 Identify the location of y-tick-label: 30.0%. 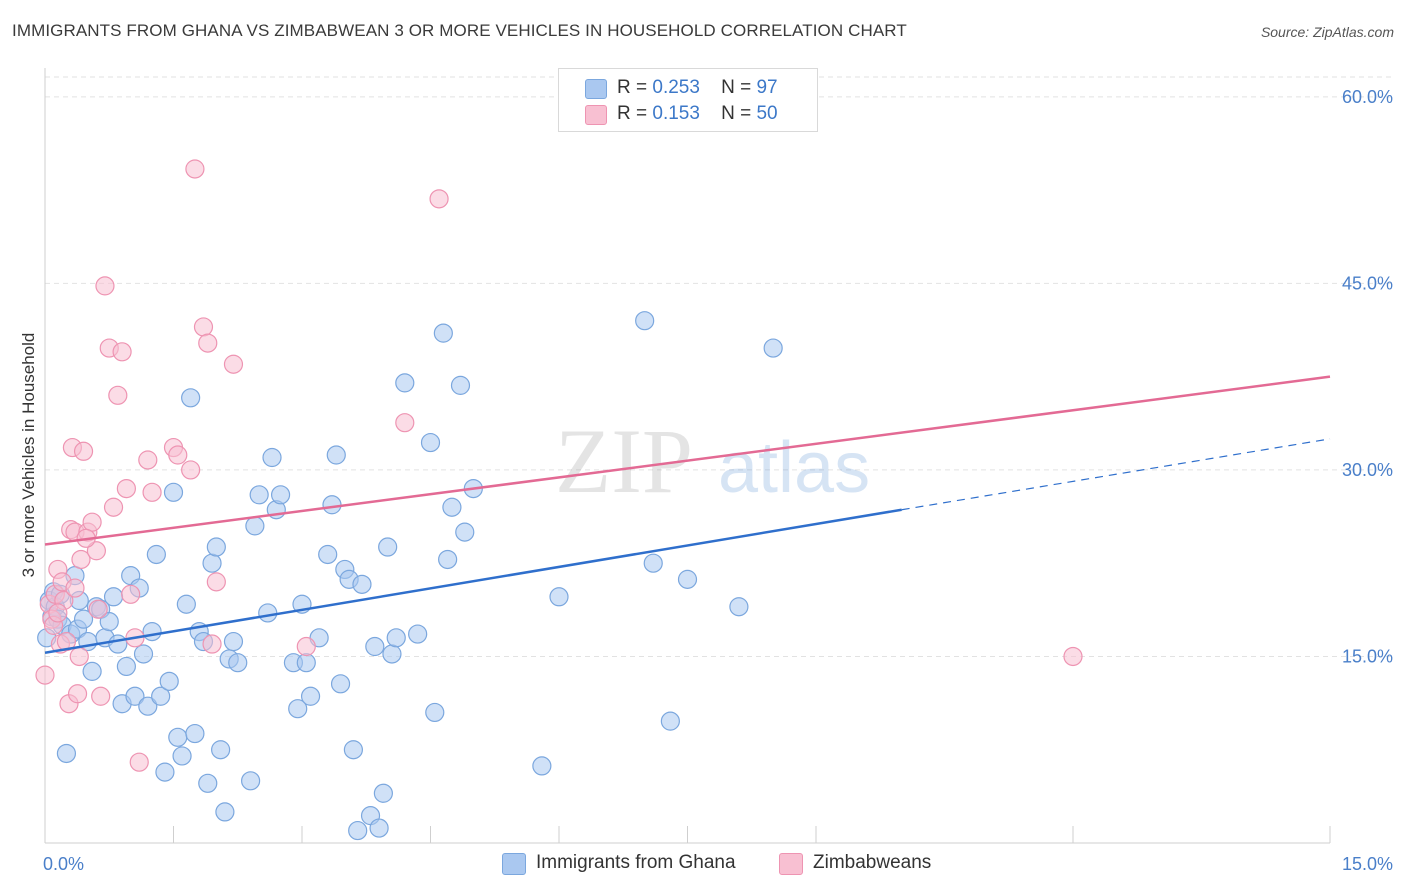
(1367, 470).